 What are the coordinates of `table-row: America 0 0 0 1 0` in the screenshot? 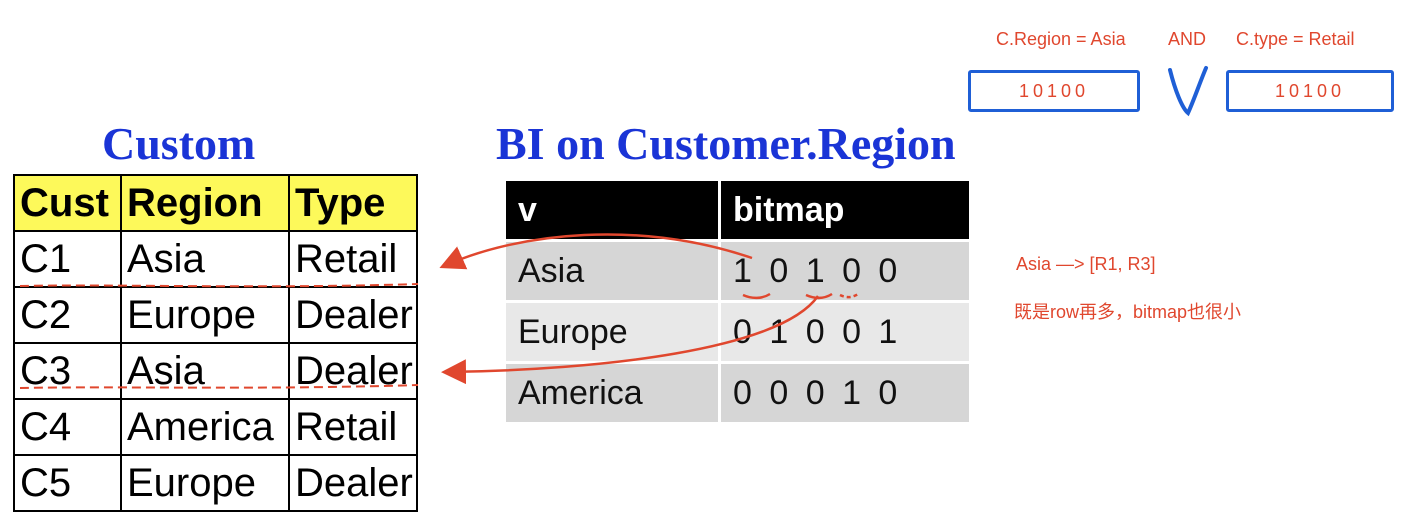 It's located at (737, 393).